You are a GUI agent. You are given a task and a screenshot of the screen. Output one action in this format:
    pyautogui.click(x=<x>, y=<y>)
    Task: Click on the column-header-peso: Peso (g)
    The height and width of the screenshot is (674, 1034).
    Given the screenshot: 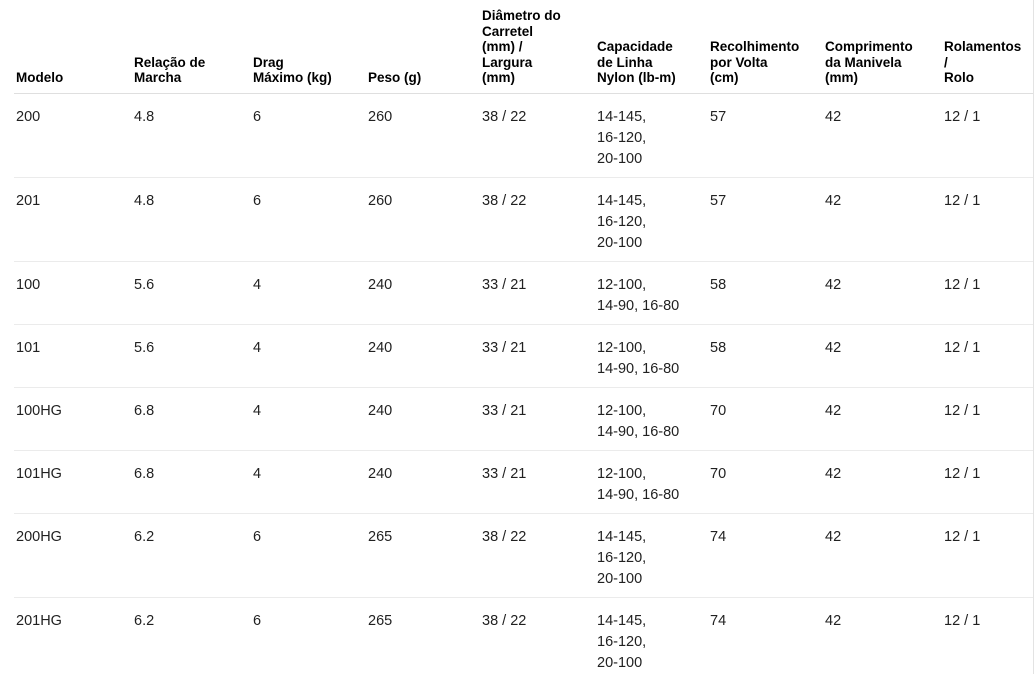 What is the action you would take?
    pyautogui.click(x=423, y=47)
    